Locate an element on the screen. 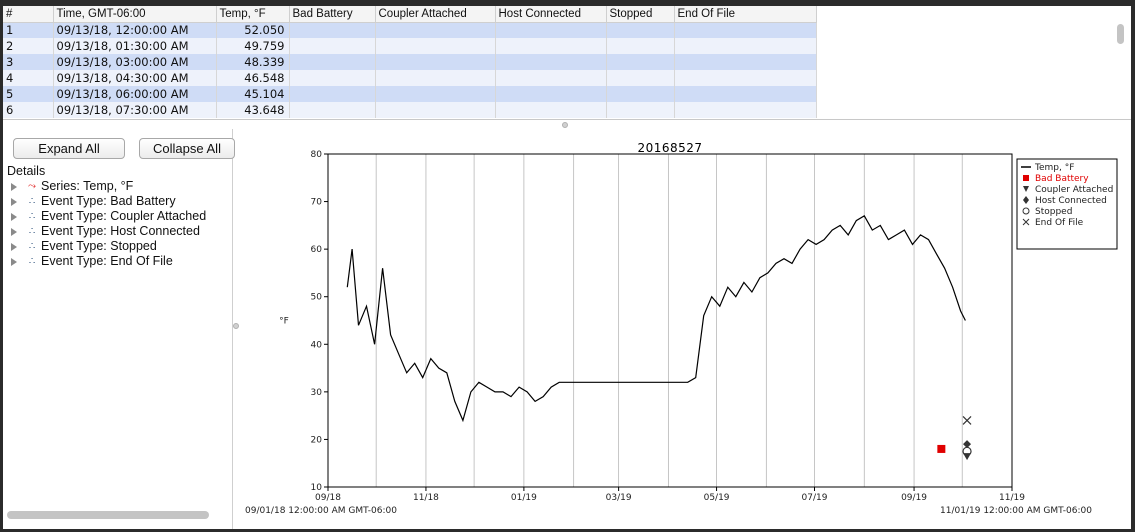 The image size is (1135, 532). tree-item: ∴ Event Type: Bad Battery is located at coordinates (108, 201).